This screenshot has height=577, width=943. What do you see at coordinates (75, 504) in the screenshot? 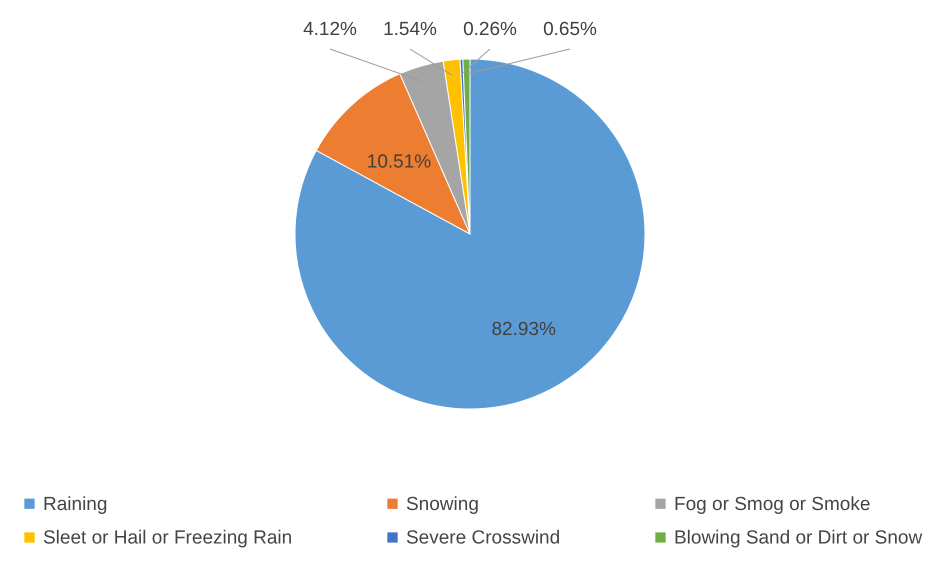
I see `legend-label: Raining` at bounding box center [75, 504].